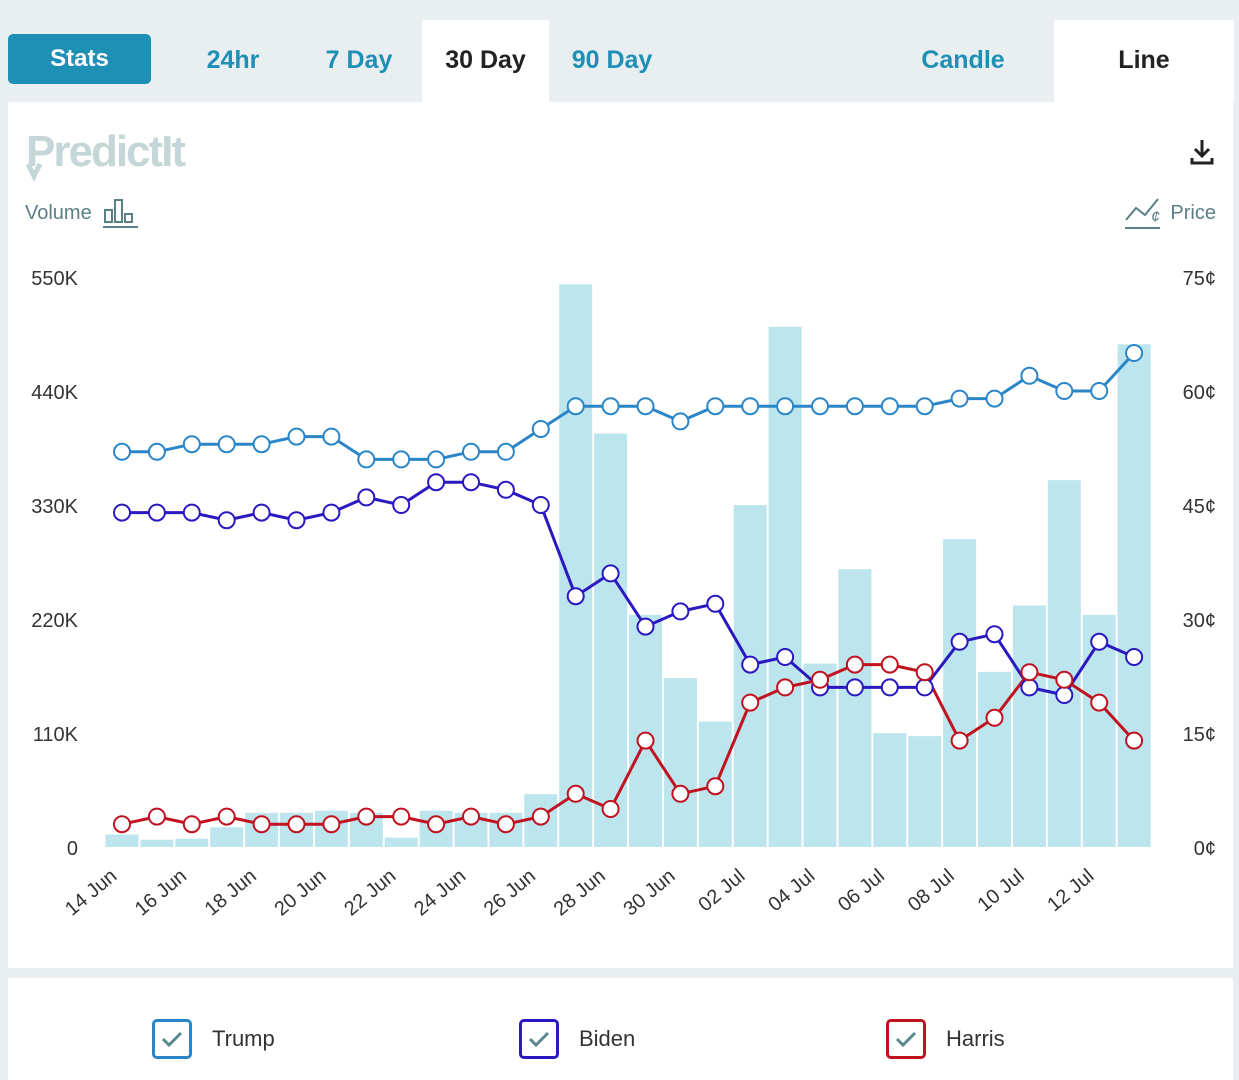 This screenshot has width=1239, height=1080. What do you see at coordinates (539, 1039) in the screenshot?
I see `biden-checkbox` at bounding box center [539, 1039].